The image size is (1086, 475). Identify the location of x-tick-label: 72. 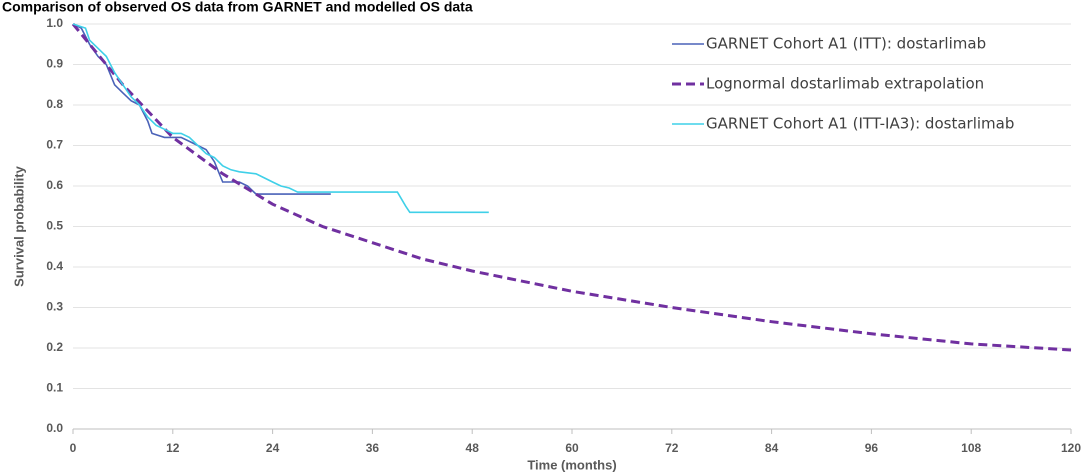
(672, 448).